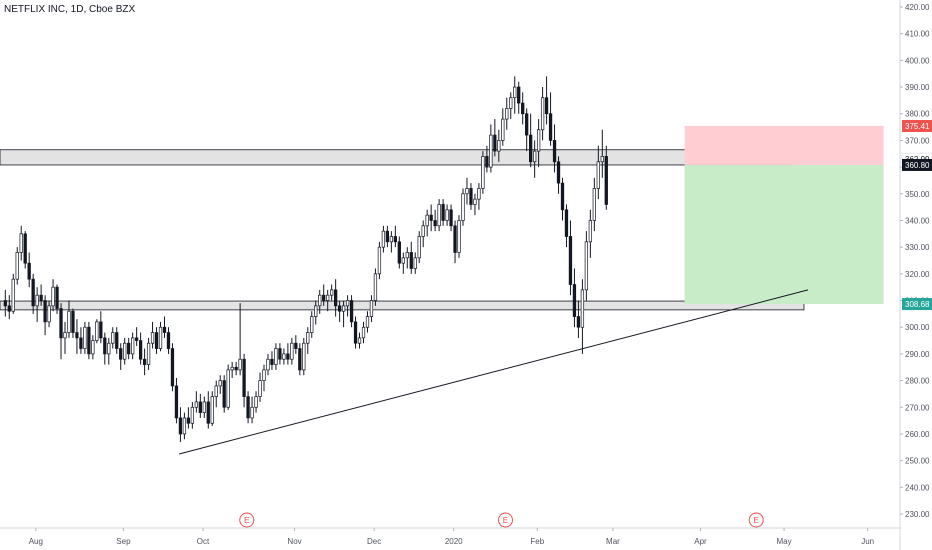 Image resolution: width=932 pixels, height=550 pixels. I want to click on y-tick-label: 420.00, so click(917, 7).